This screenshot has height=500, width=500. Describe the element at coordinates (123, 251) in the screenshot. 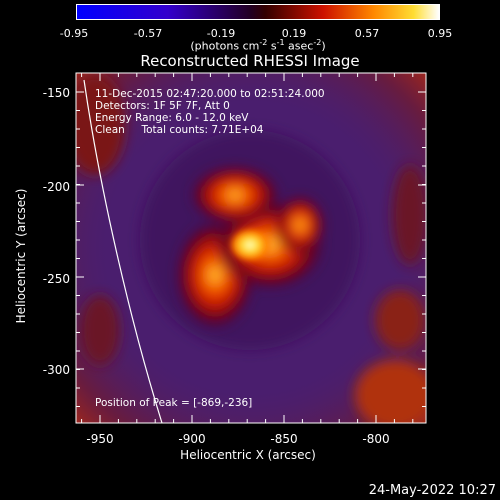

I see `limb-curve` at that location.